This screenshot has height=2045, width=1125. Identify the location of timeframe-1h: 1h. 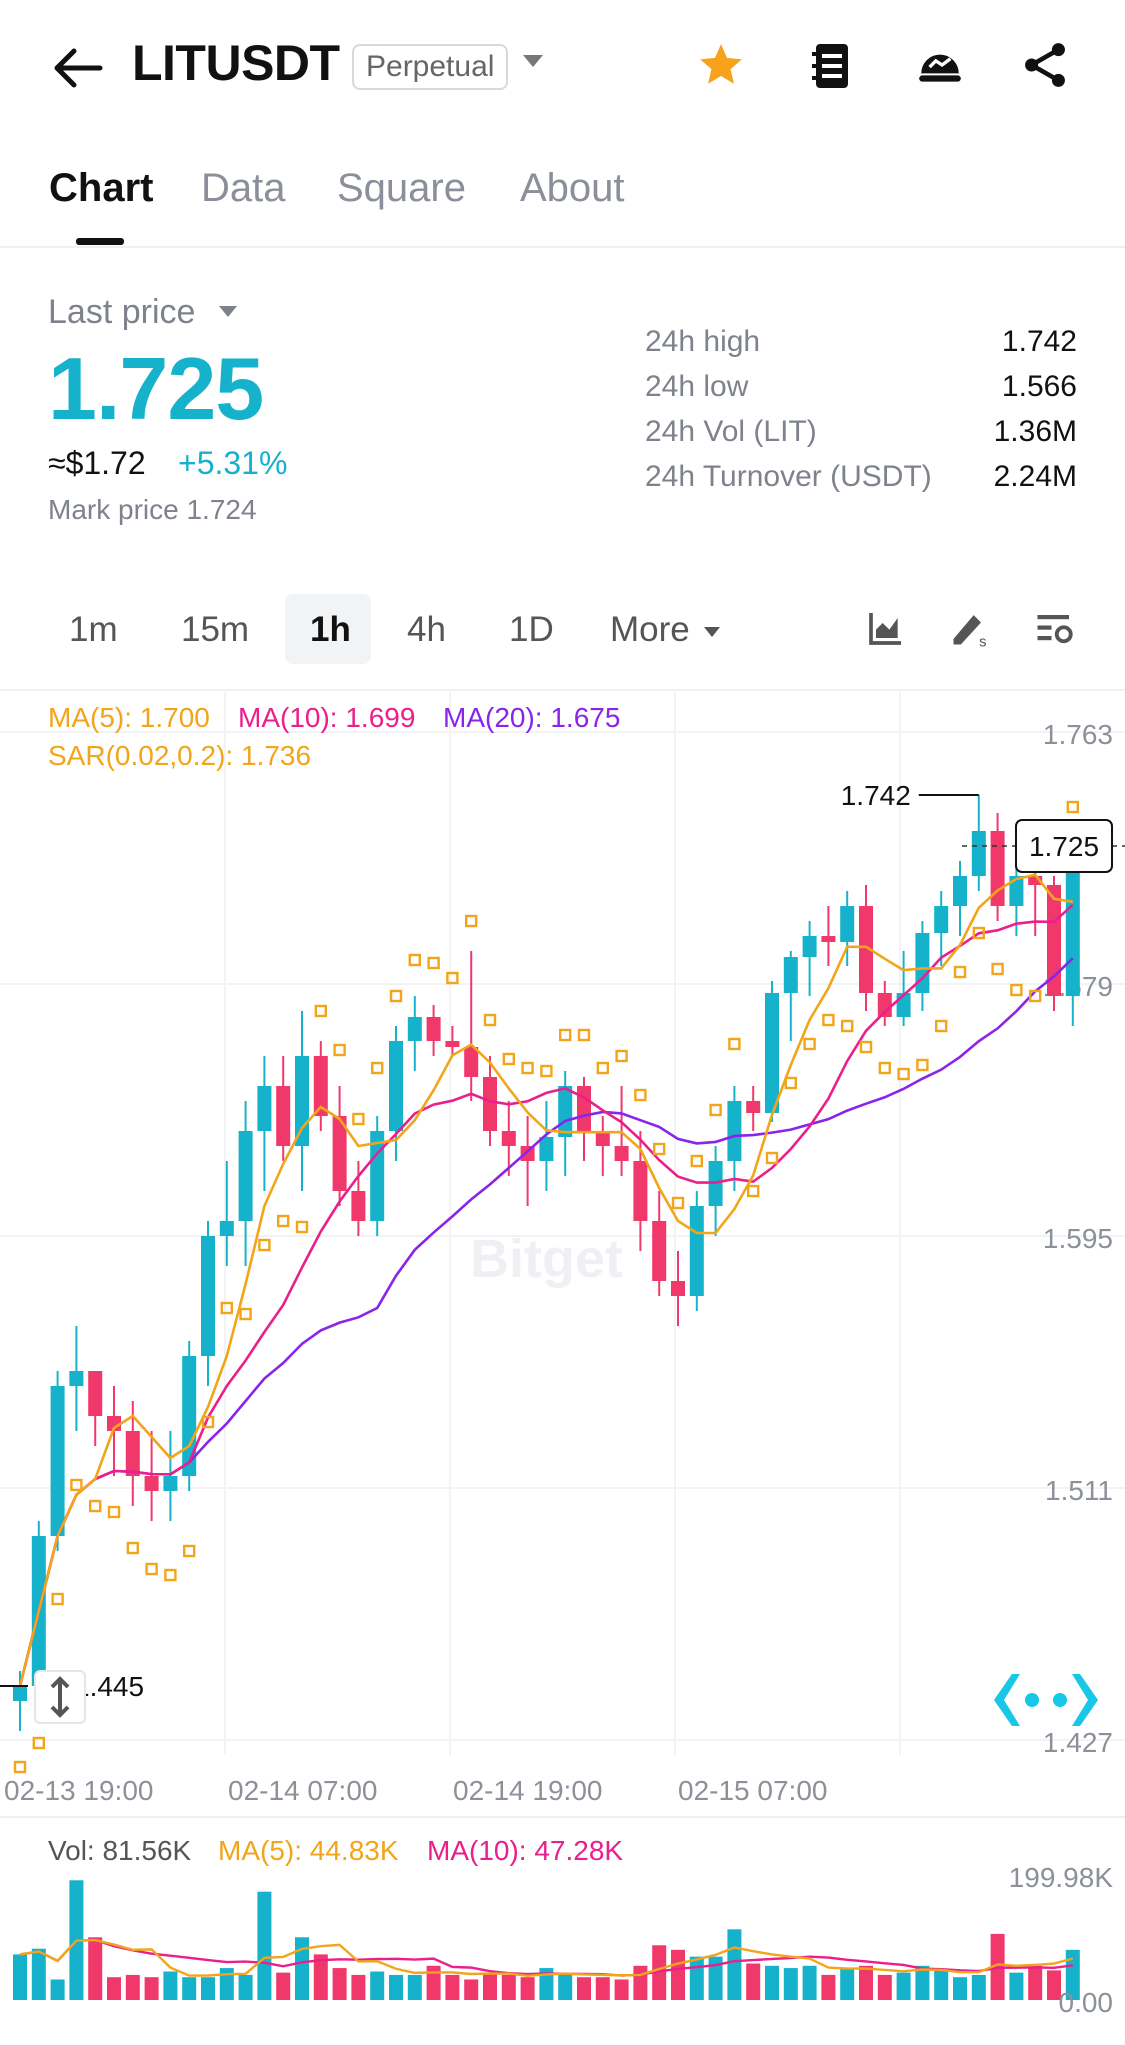
(330, 629).